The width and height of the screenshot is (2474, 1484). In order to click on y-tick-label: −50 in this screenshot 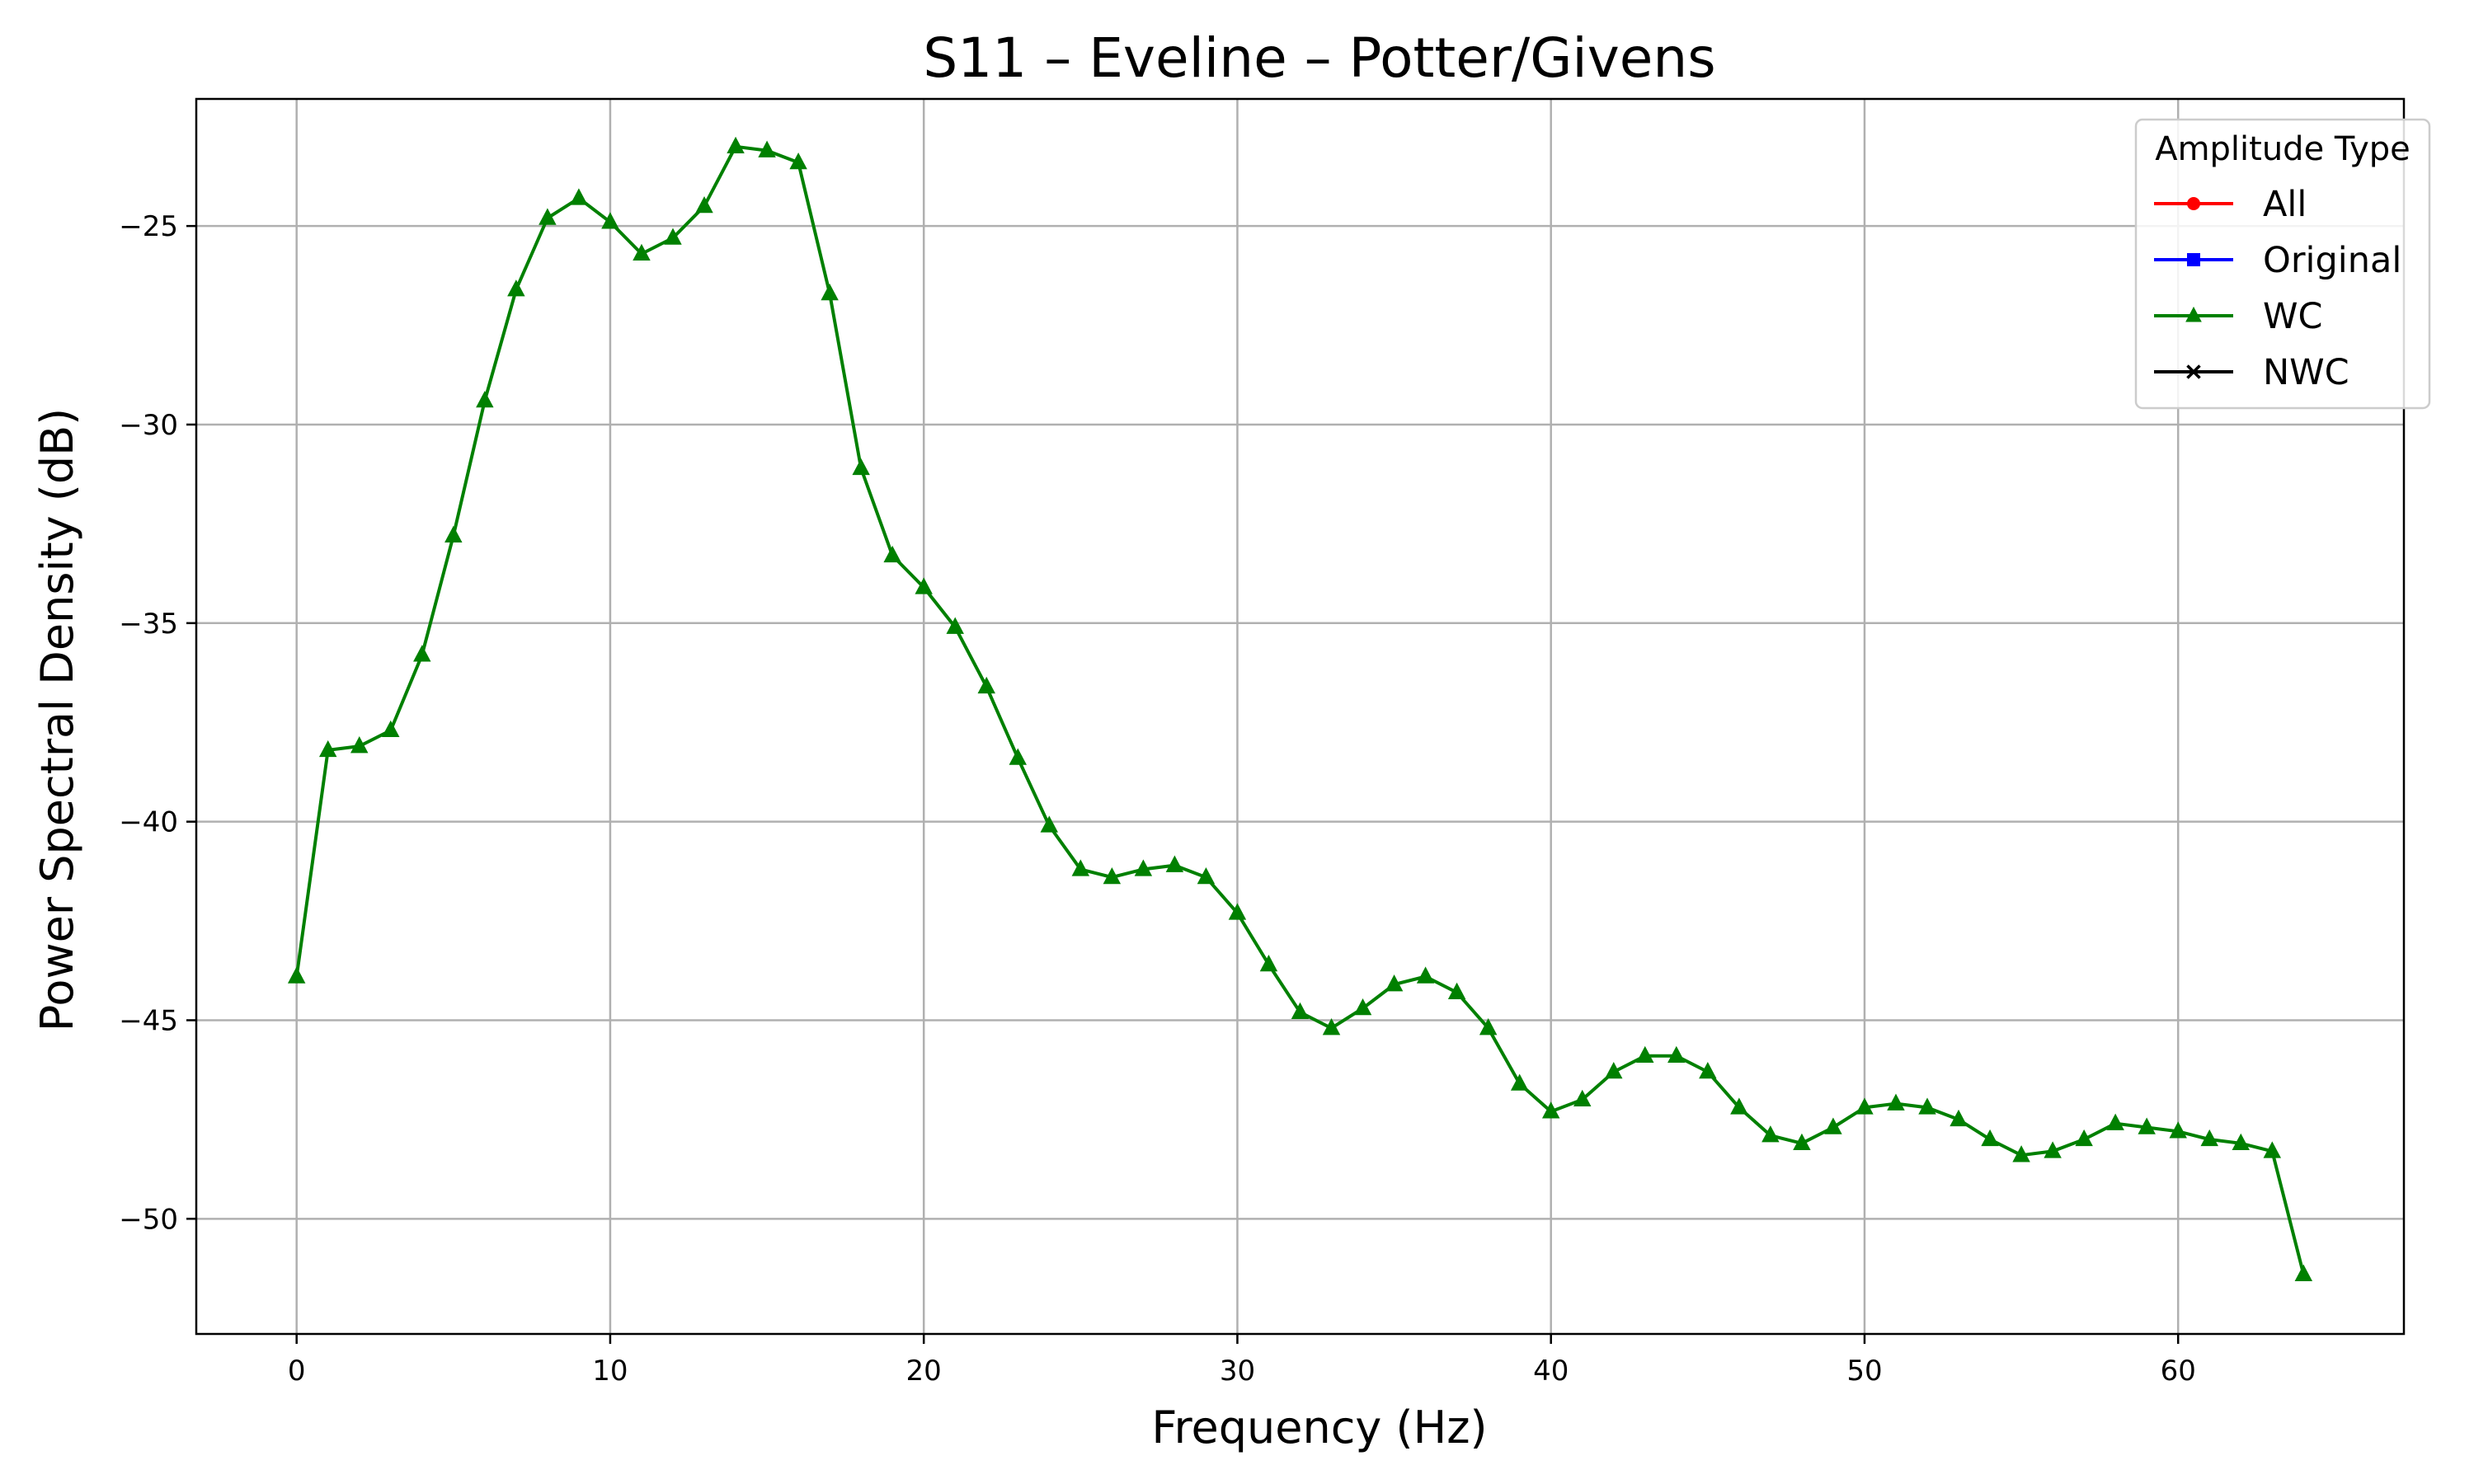, I will do `click(148, 1219)`.